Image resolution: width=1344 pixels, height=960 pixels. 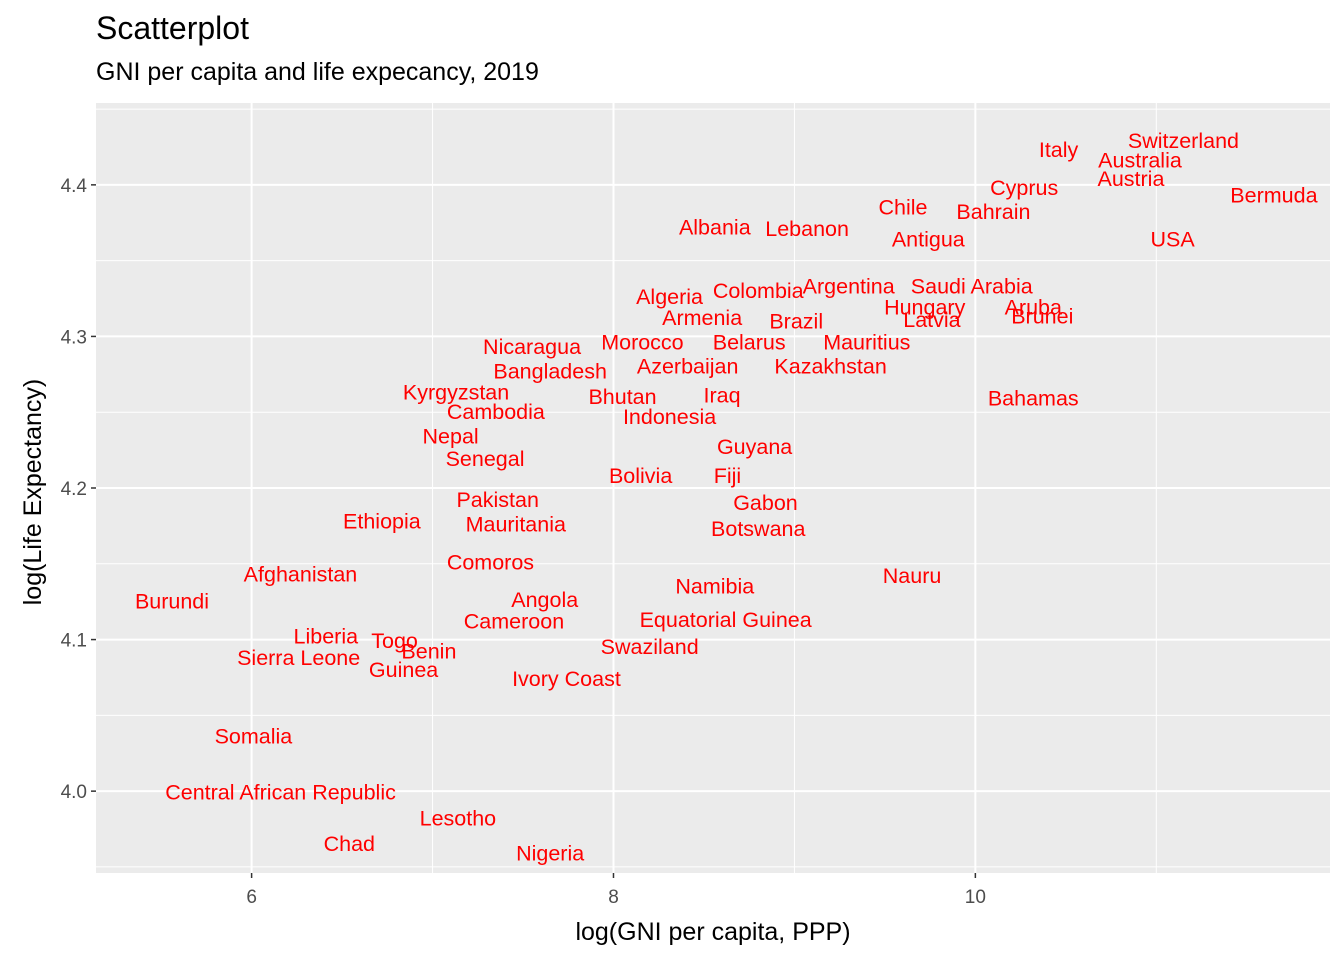 What do you see at coordinates (754, 447) in the screenshot?
I see `point-label: Guyana` at bounding box center [754, 447].